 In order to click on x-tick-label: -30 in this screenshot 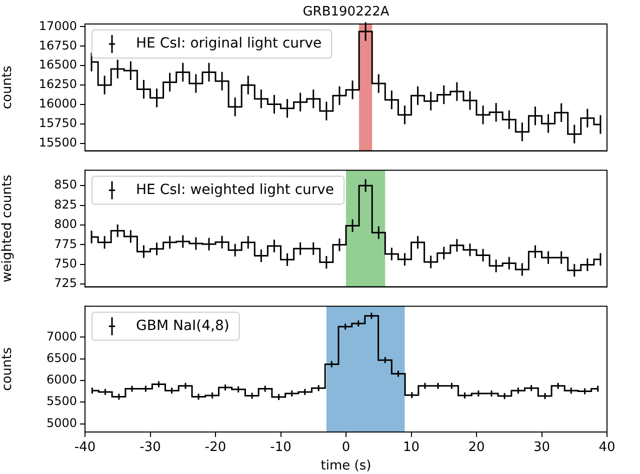, I will do `click(150, 448)`.